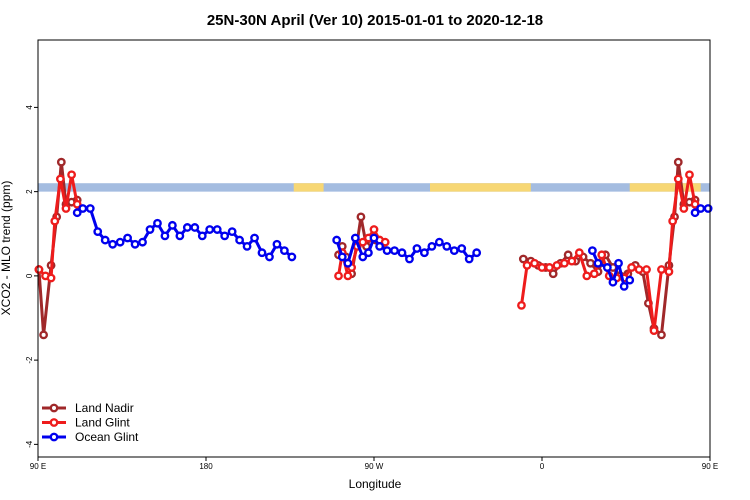  What do you see at coordinates (374, 464) in the screenshot?
I see `x-axis: 90 E 180 90 W 0 90 E` at bounding box center [374, 464].